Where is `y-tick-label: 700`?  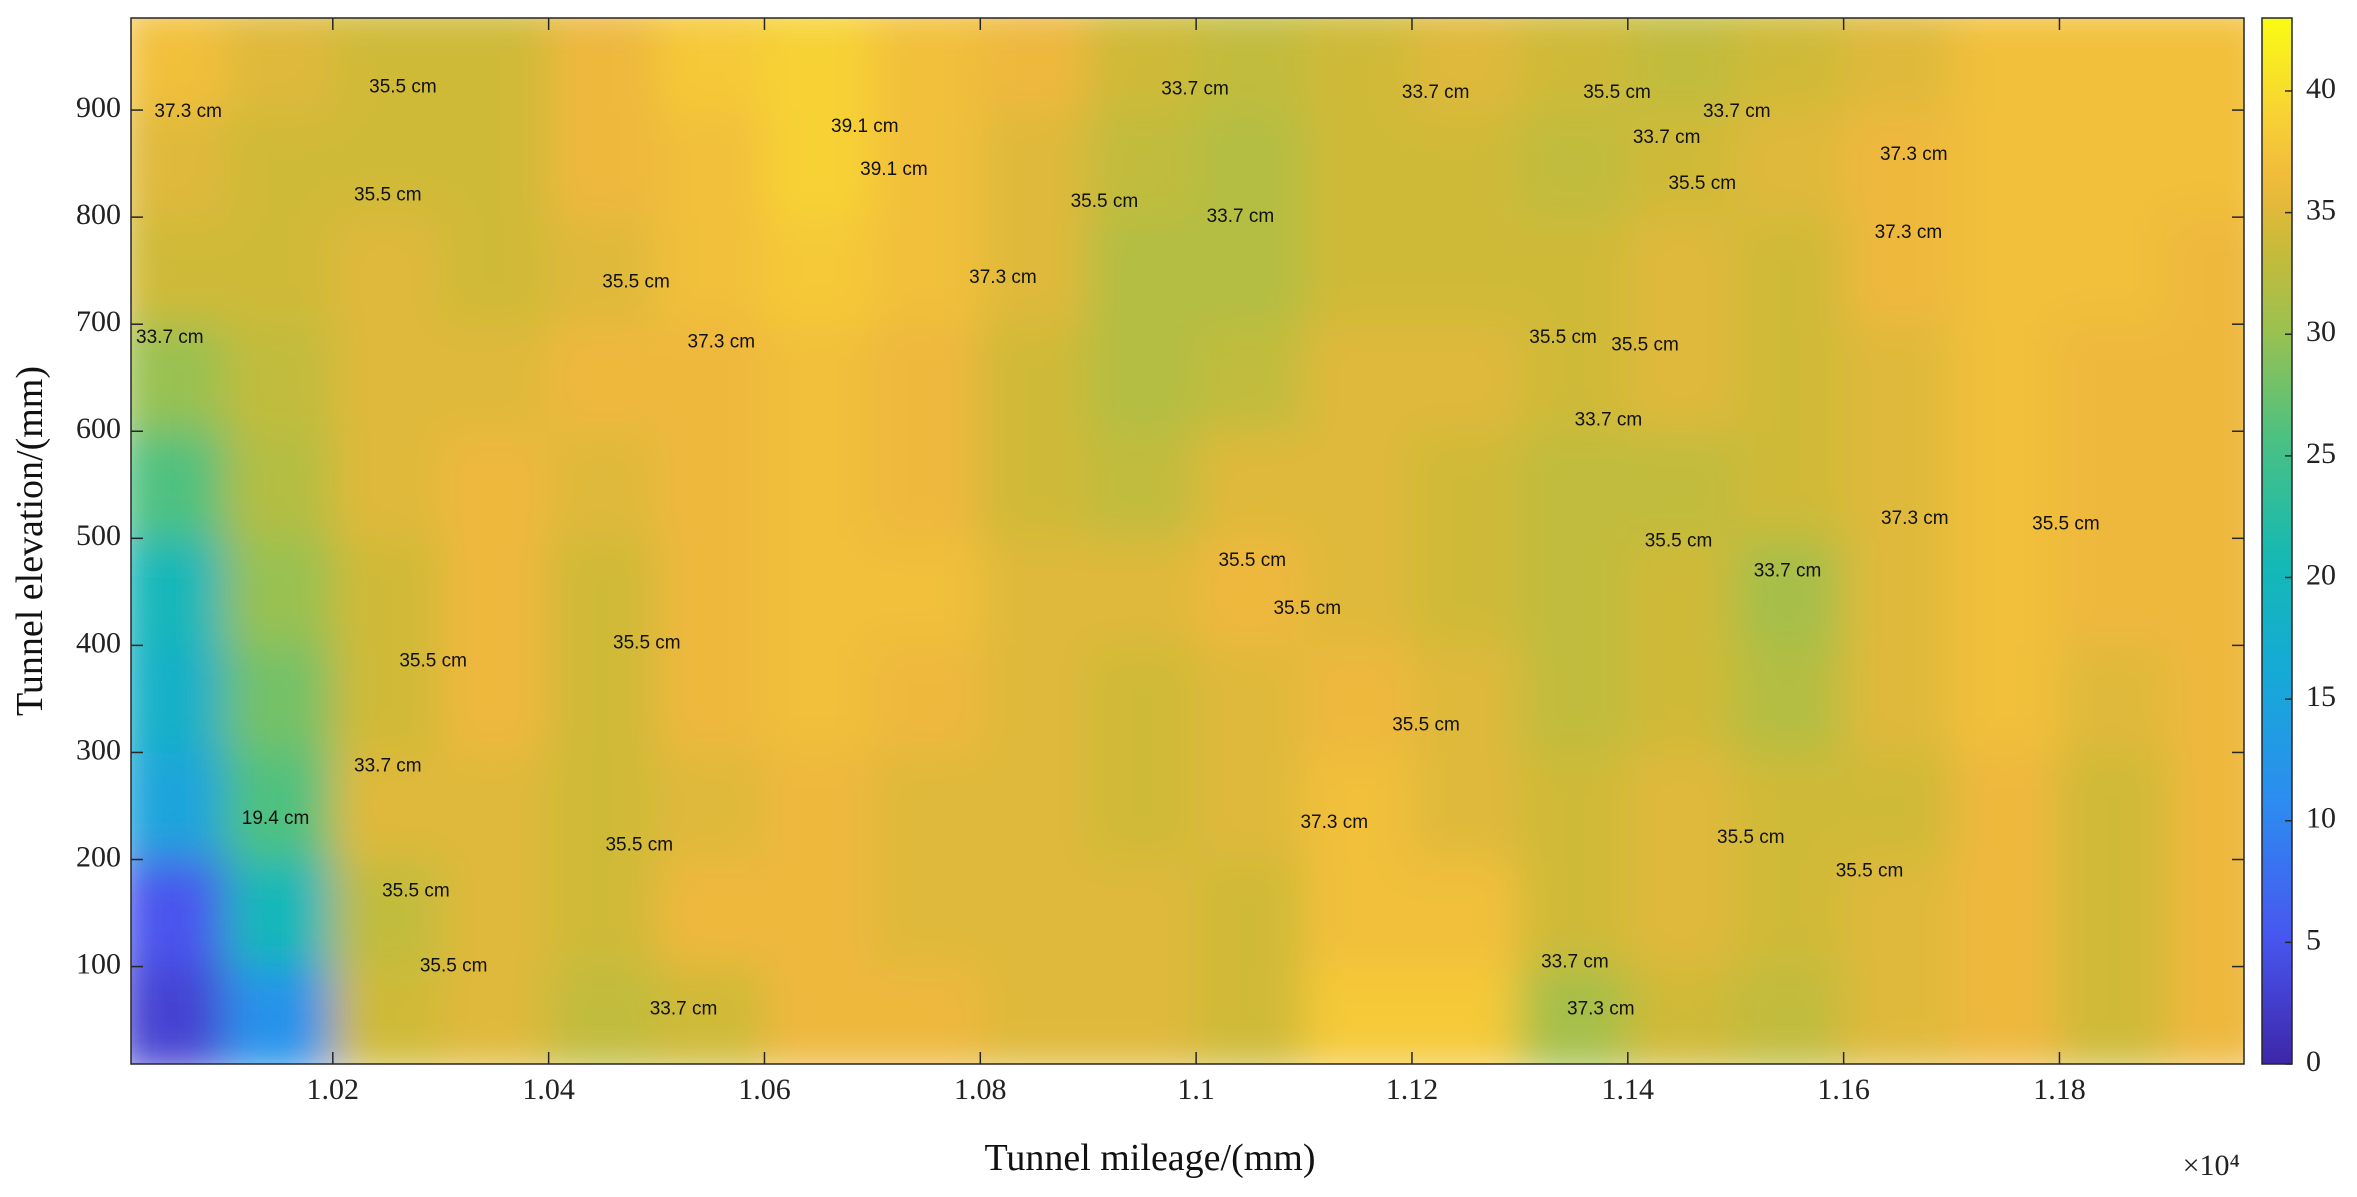
y-tick-label: 700 is located at coordinates (98, 321).